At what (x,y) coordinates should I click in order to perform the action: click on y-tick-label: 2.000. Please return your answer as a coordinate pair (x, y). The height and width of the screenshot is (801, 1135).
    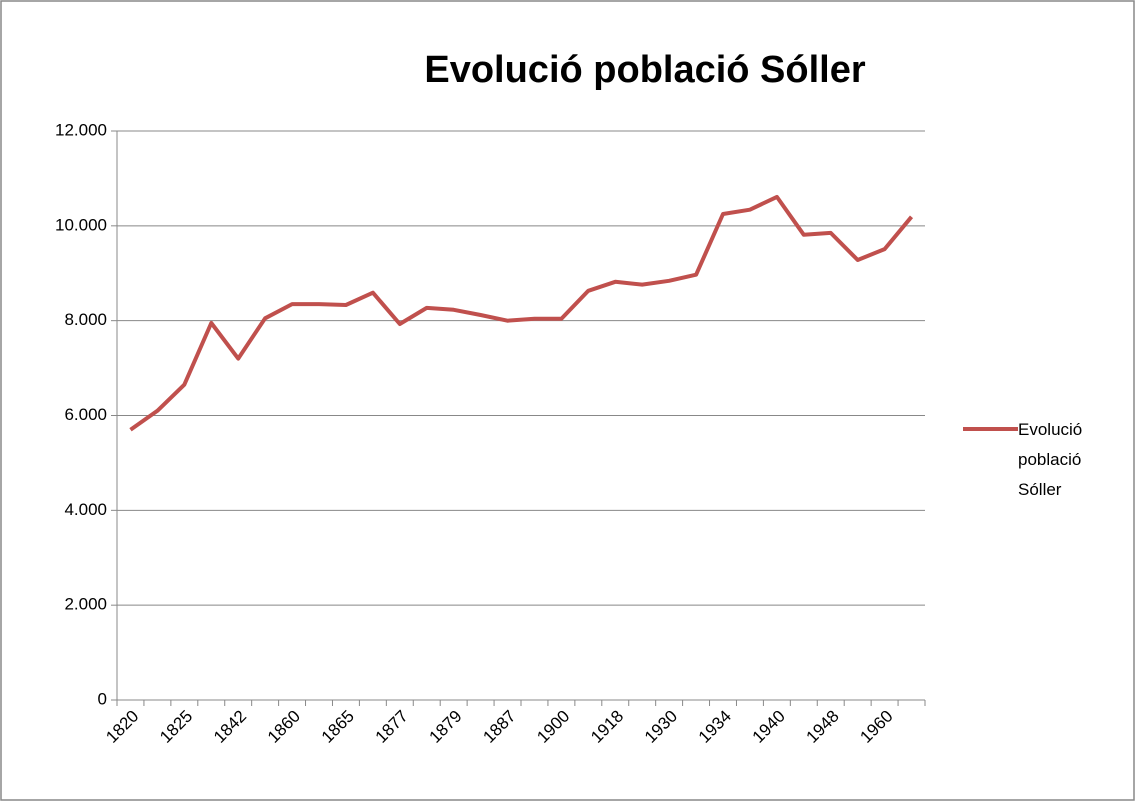
    Looking at the image, I should click on (85, 604).